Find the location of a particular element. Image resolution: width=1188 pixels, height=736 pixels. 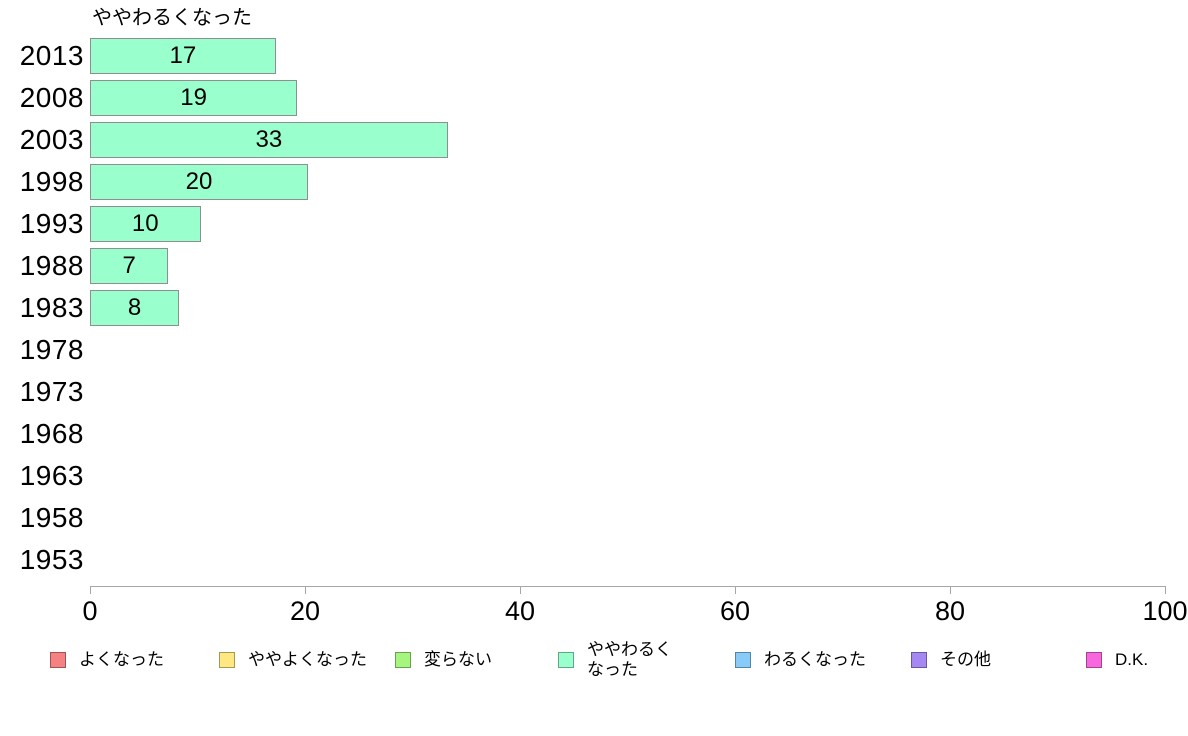

x-axis-tick-label: 60 is located at coordinates (735, 611).